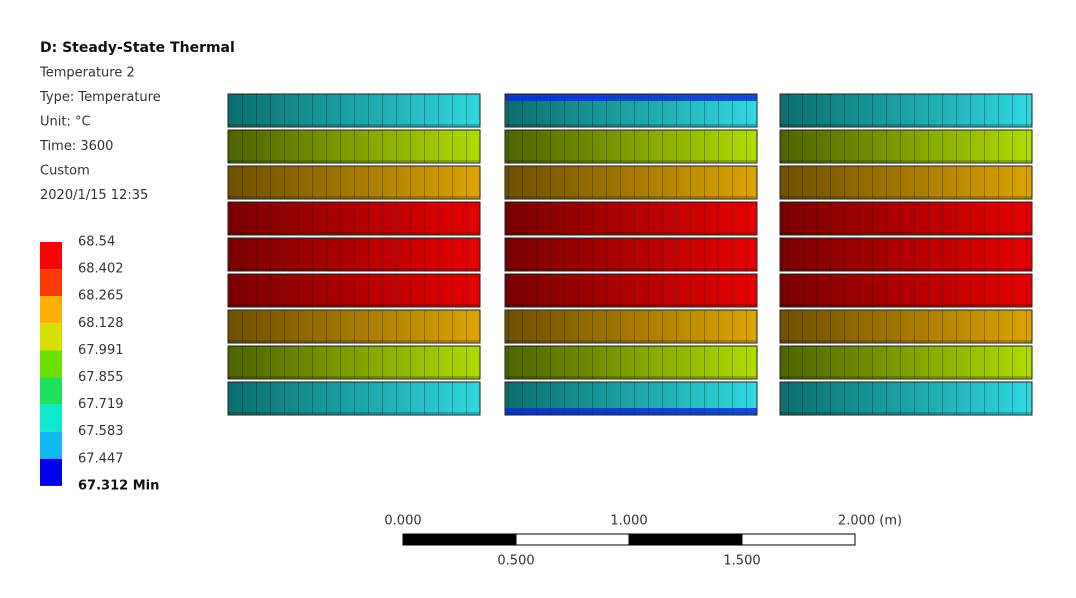  What do you see at coordinates (101, 458) in the screenshot?
I see `legend-label: 67.447` at bounding box center [101, 458].